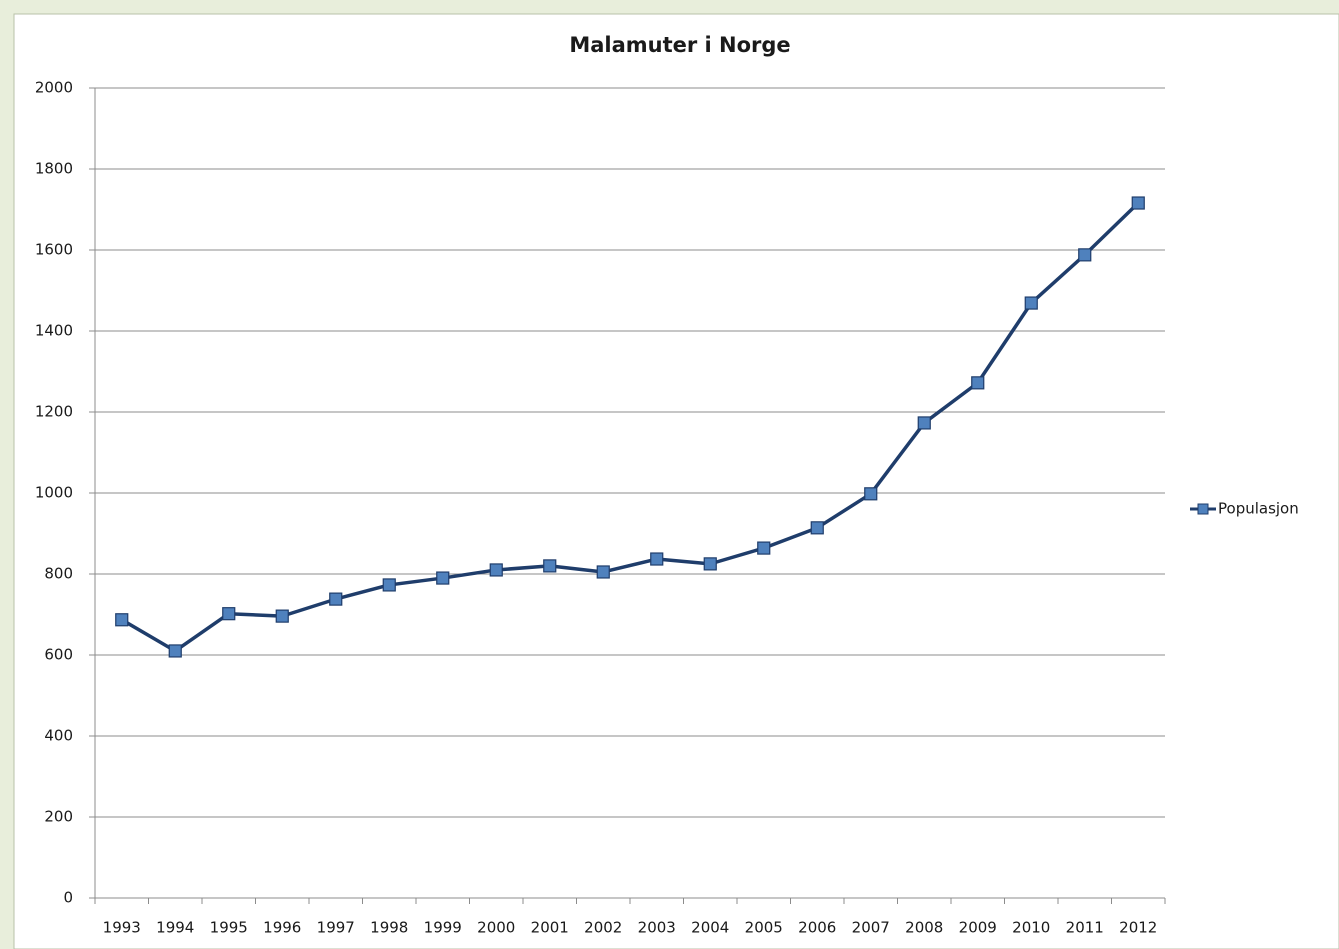 This screenshot has height=949, width=1339. Describe the element at coordinates (229, 928) in the screenshot. I see `x-tick-label: 1995` at that location.